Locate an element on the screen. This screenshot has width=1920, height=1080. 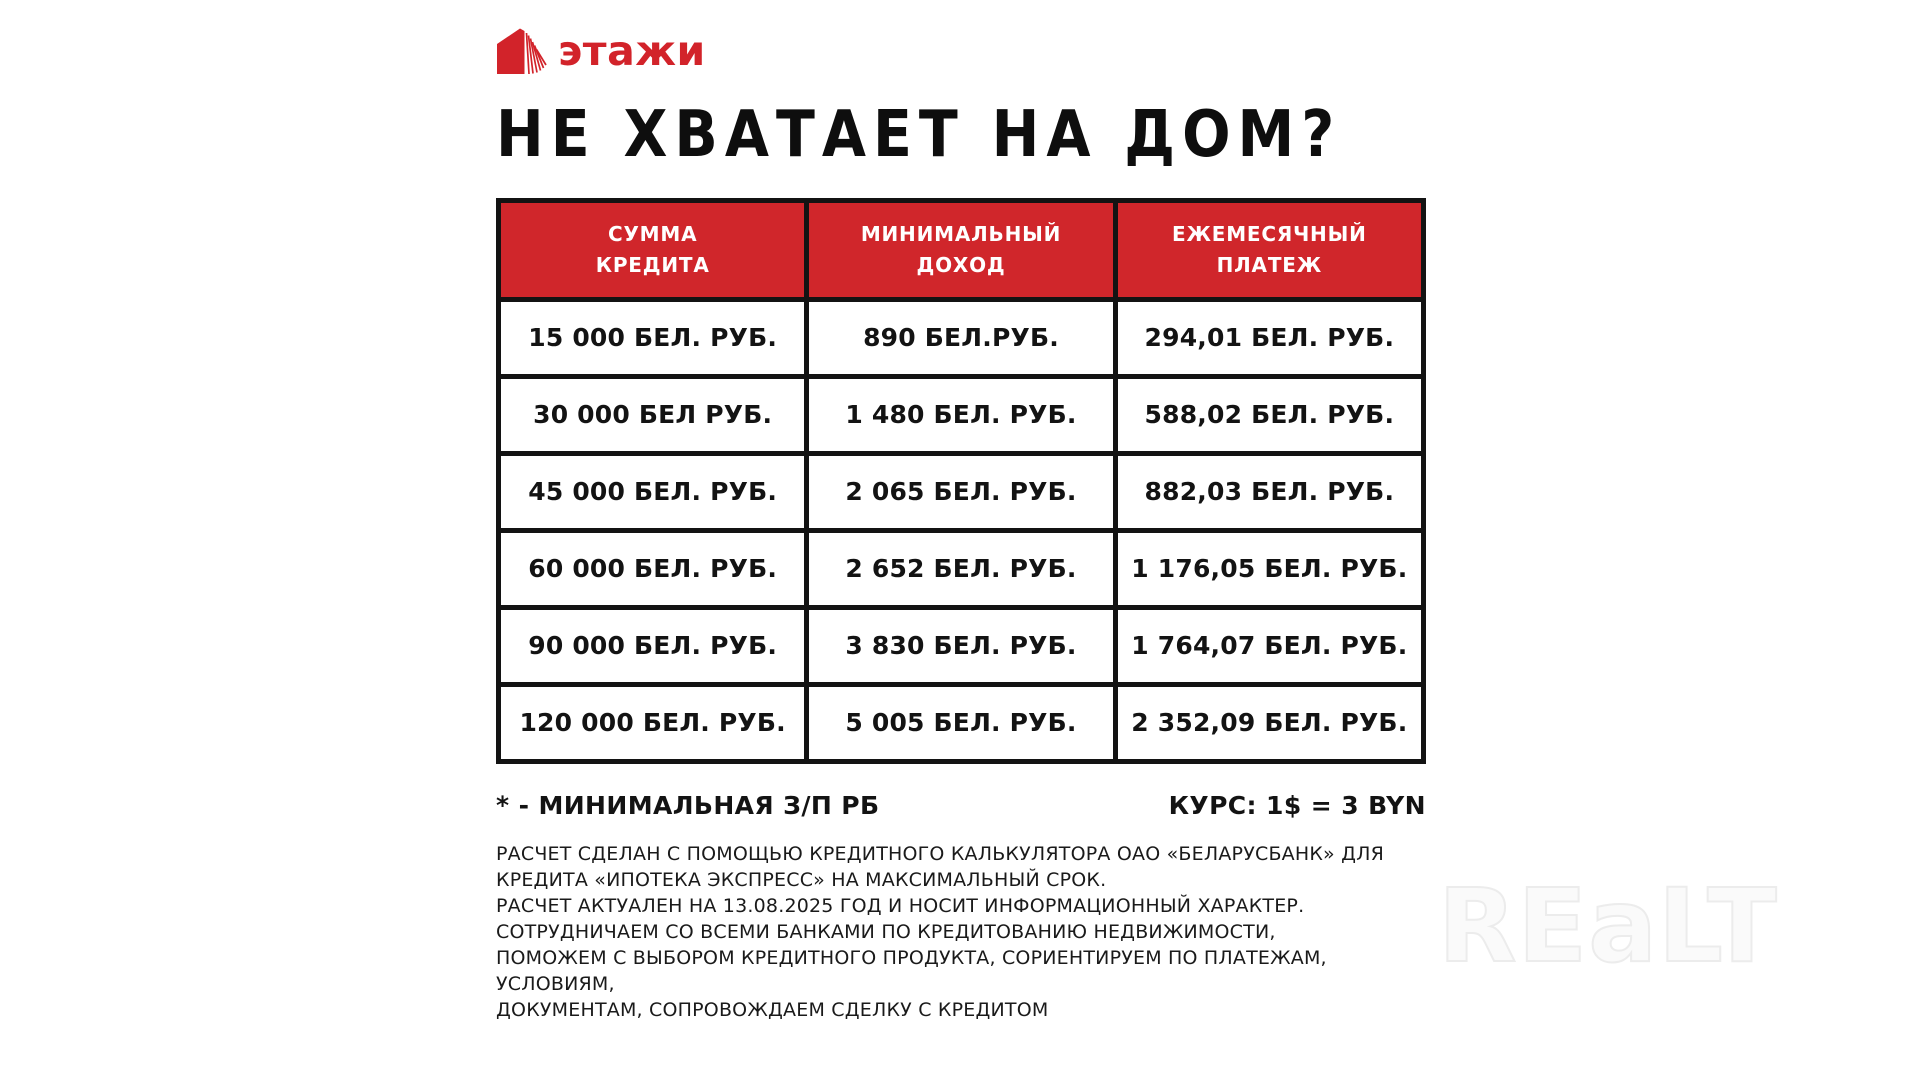
cell-monthly-payment: 294,01 БЕЛ. РУБ. is located at coordinates (1269, 337).